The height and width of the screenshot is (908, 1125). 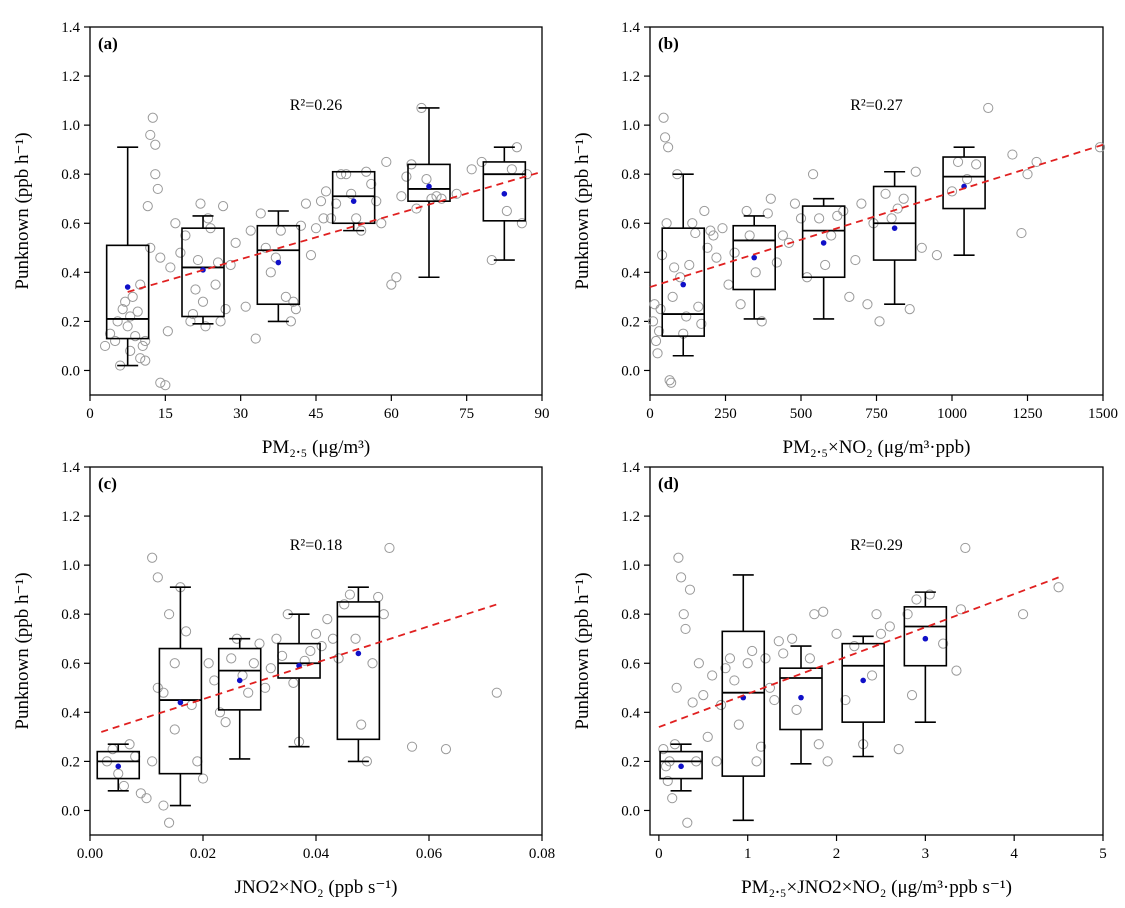 What do you see at coordinates (668, 43) in the screenshot?
I see `panel-tag: (b)` at bounding box center [668, 43].